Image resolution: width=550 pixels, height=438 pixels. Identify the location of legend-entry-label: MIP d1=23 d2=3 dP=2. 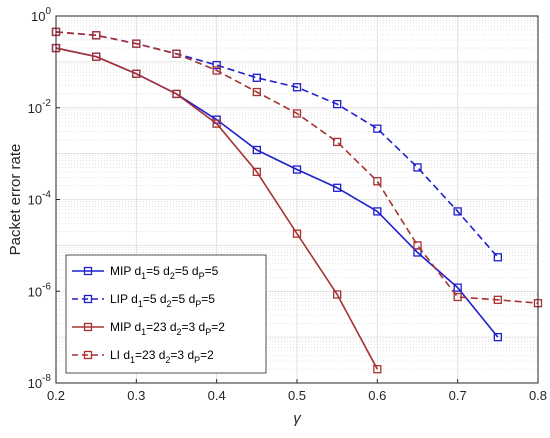
(167, 328).